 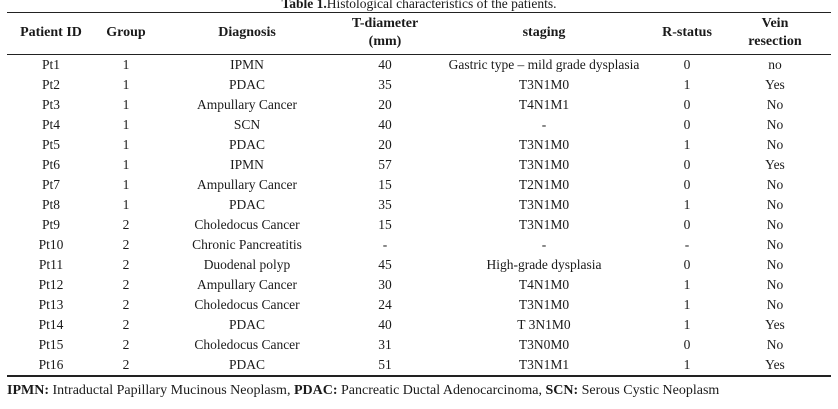 What do you see at coordinates (419, 325) in the screenshot?
I see `table-row: Pt14 2 PDAC 40 T 3N1M0 1 Yes` at bounding box center [419, 325].